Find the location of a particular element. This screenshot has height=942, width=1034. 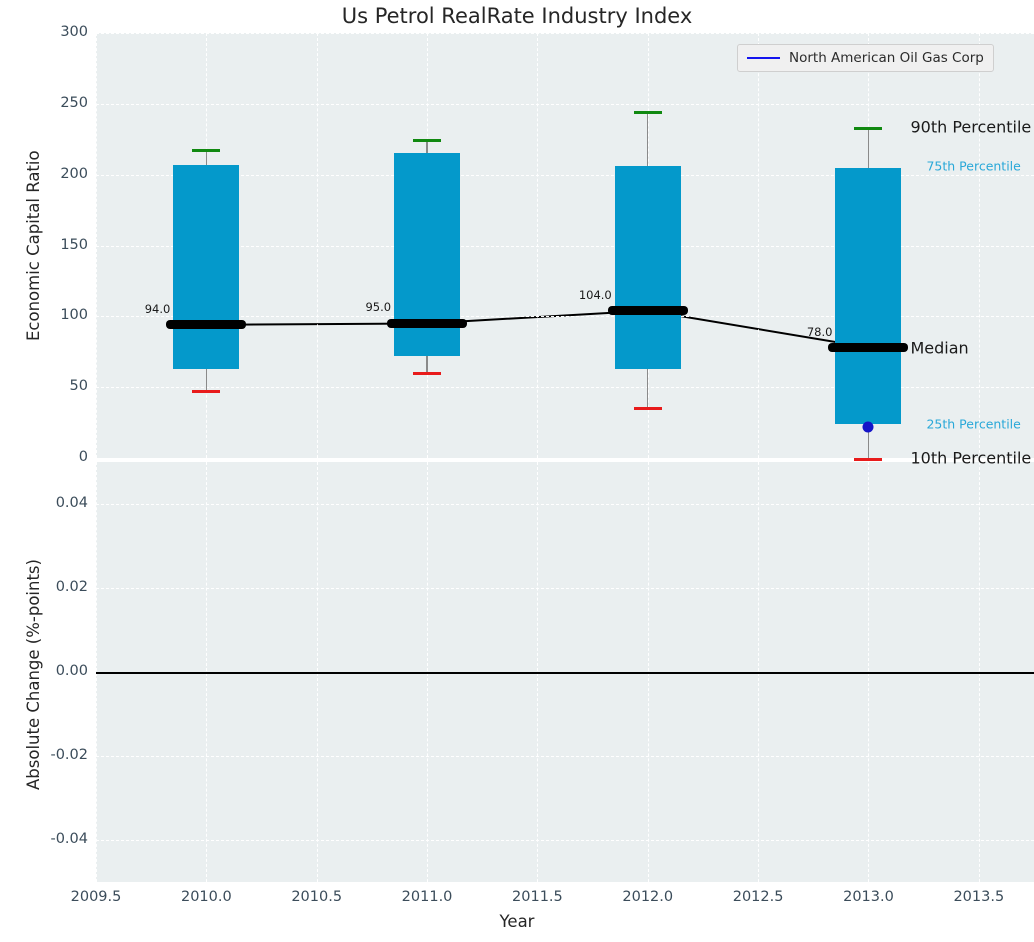

x-axis-label: Year is located at coordinates (517, 921).